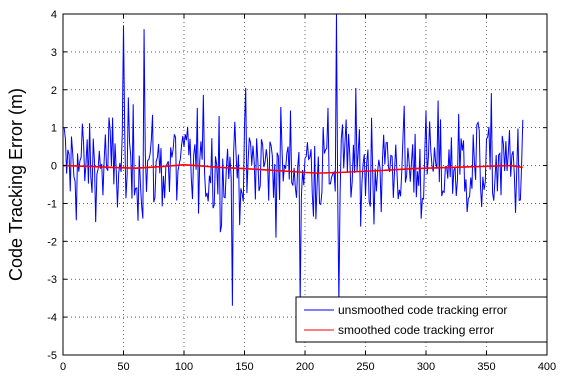 The width and height of the screenshot is (582, 378). What do you see at coordinates (54, 91) in the screenshot?
I see `y-tick-label: 2` at bounding box center [54, 91].